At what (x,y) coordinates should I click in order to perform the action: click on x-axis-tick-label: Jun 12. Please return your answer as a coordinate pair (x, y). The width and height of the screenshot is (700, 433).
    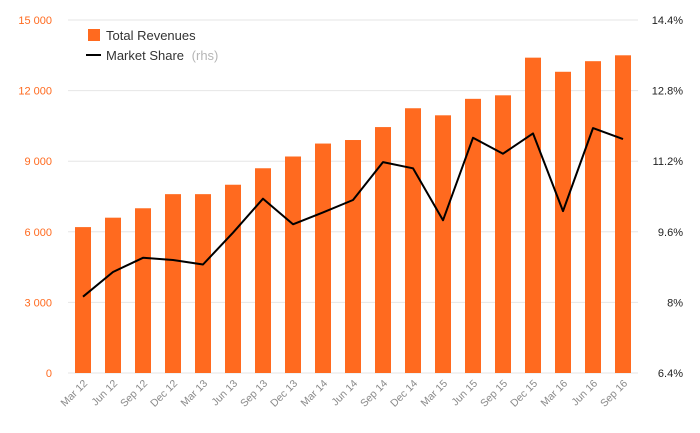
    Looking at the image, I should click on (104, 393).